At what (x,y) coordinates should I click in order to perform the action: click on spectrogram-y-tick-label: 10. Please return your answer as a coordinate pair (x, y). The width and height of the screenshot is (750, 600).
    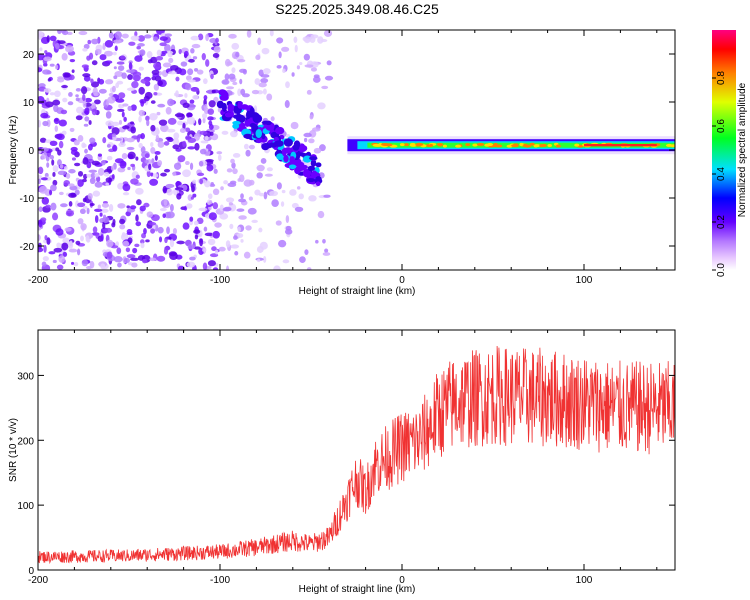
    Looking at the image, I should click on (29, 103).